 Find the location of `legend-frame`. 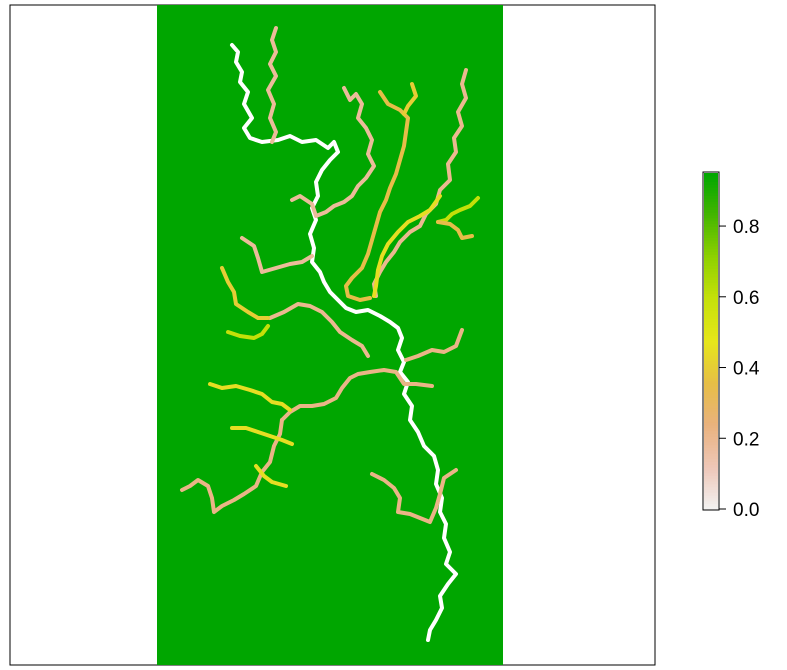

legend-frame is located at coordinates (711, 341).